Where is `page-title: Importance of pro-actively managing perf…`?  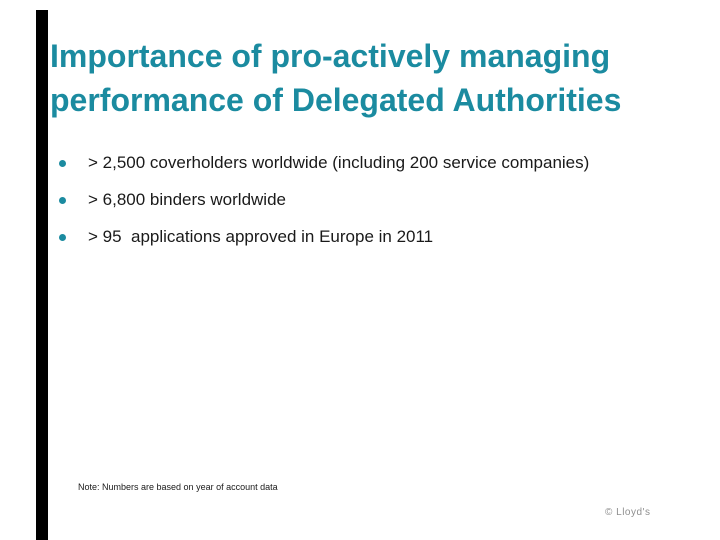 page-title: Importance of pro-actively managing perf… is located at coordinates (336, 78).